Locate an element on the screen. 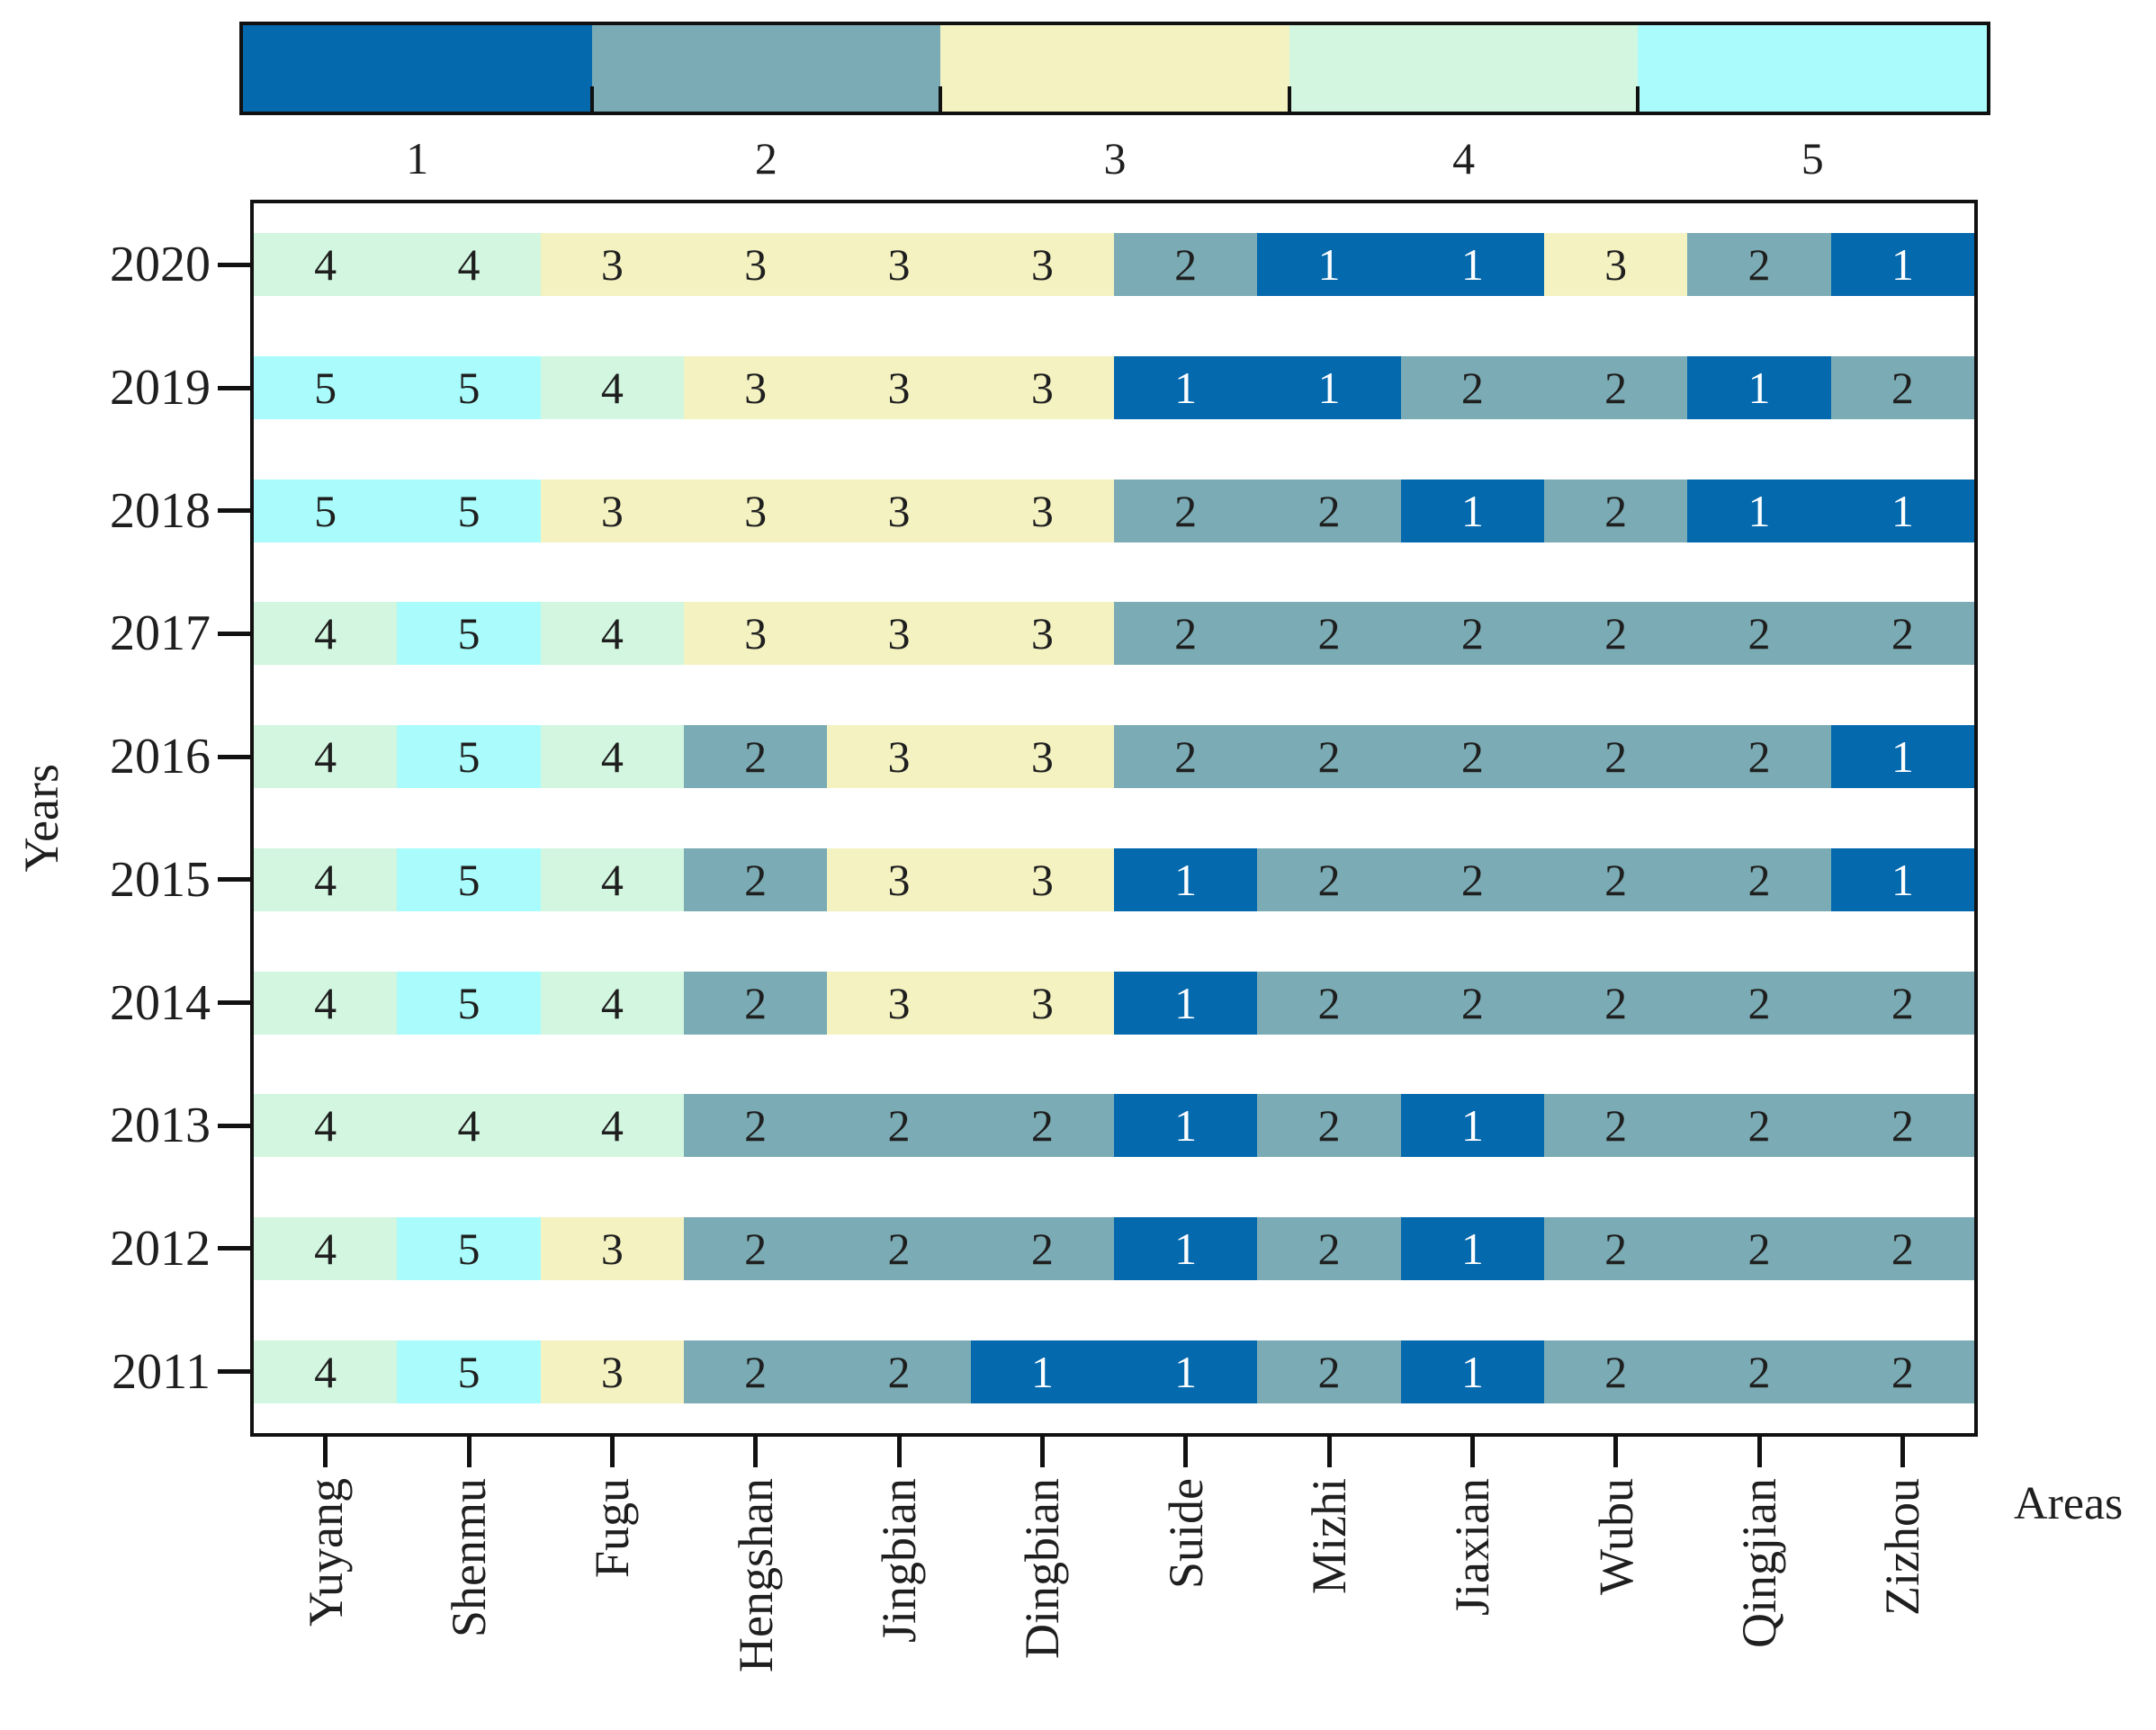 Image resolution: width=2156 pixels, height=1730 pixels. y-tick-label: 2014 is located at coordinates (160, 1002).